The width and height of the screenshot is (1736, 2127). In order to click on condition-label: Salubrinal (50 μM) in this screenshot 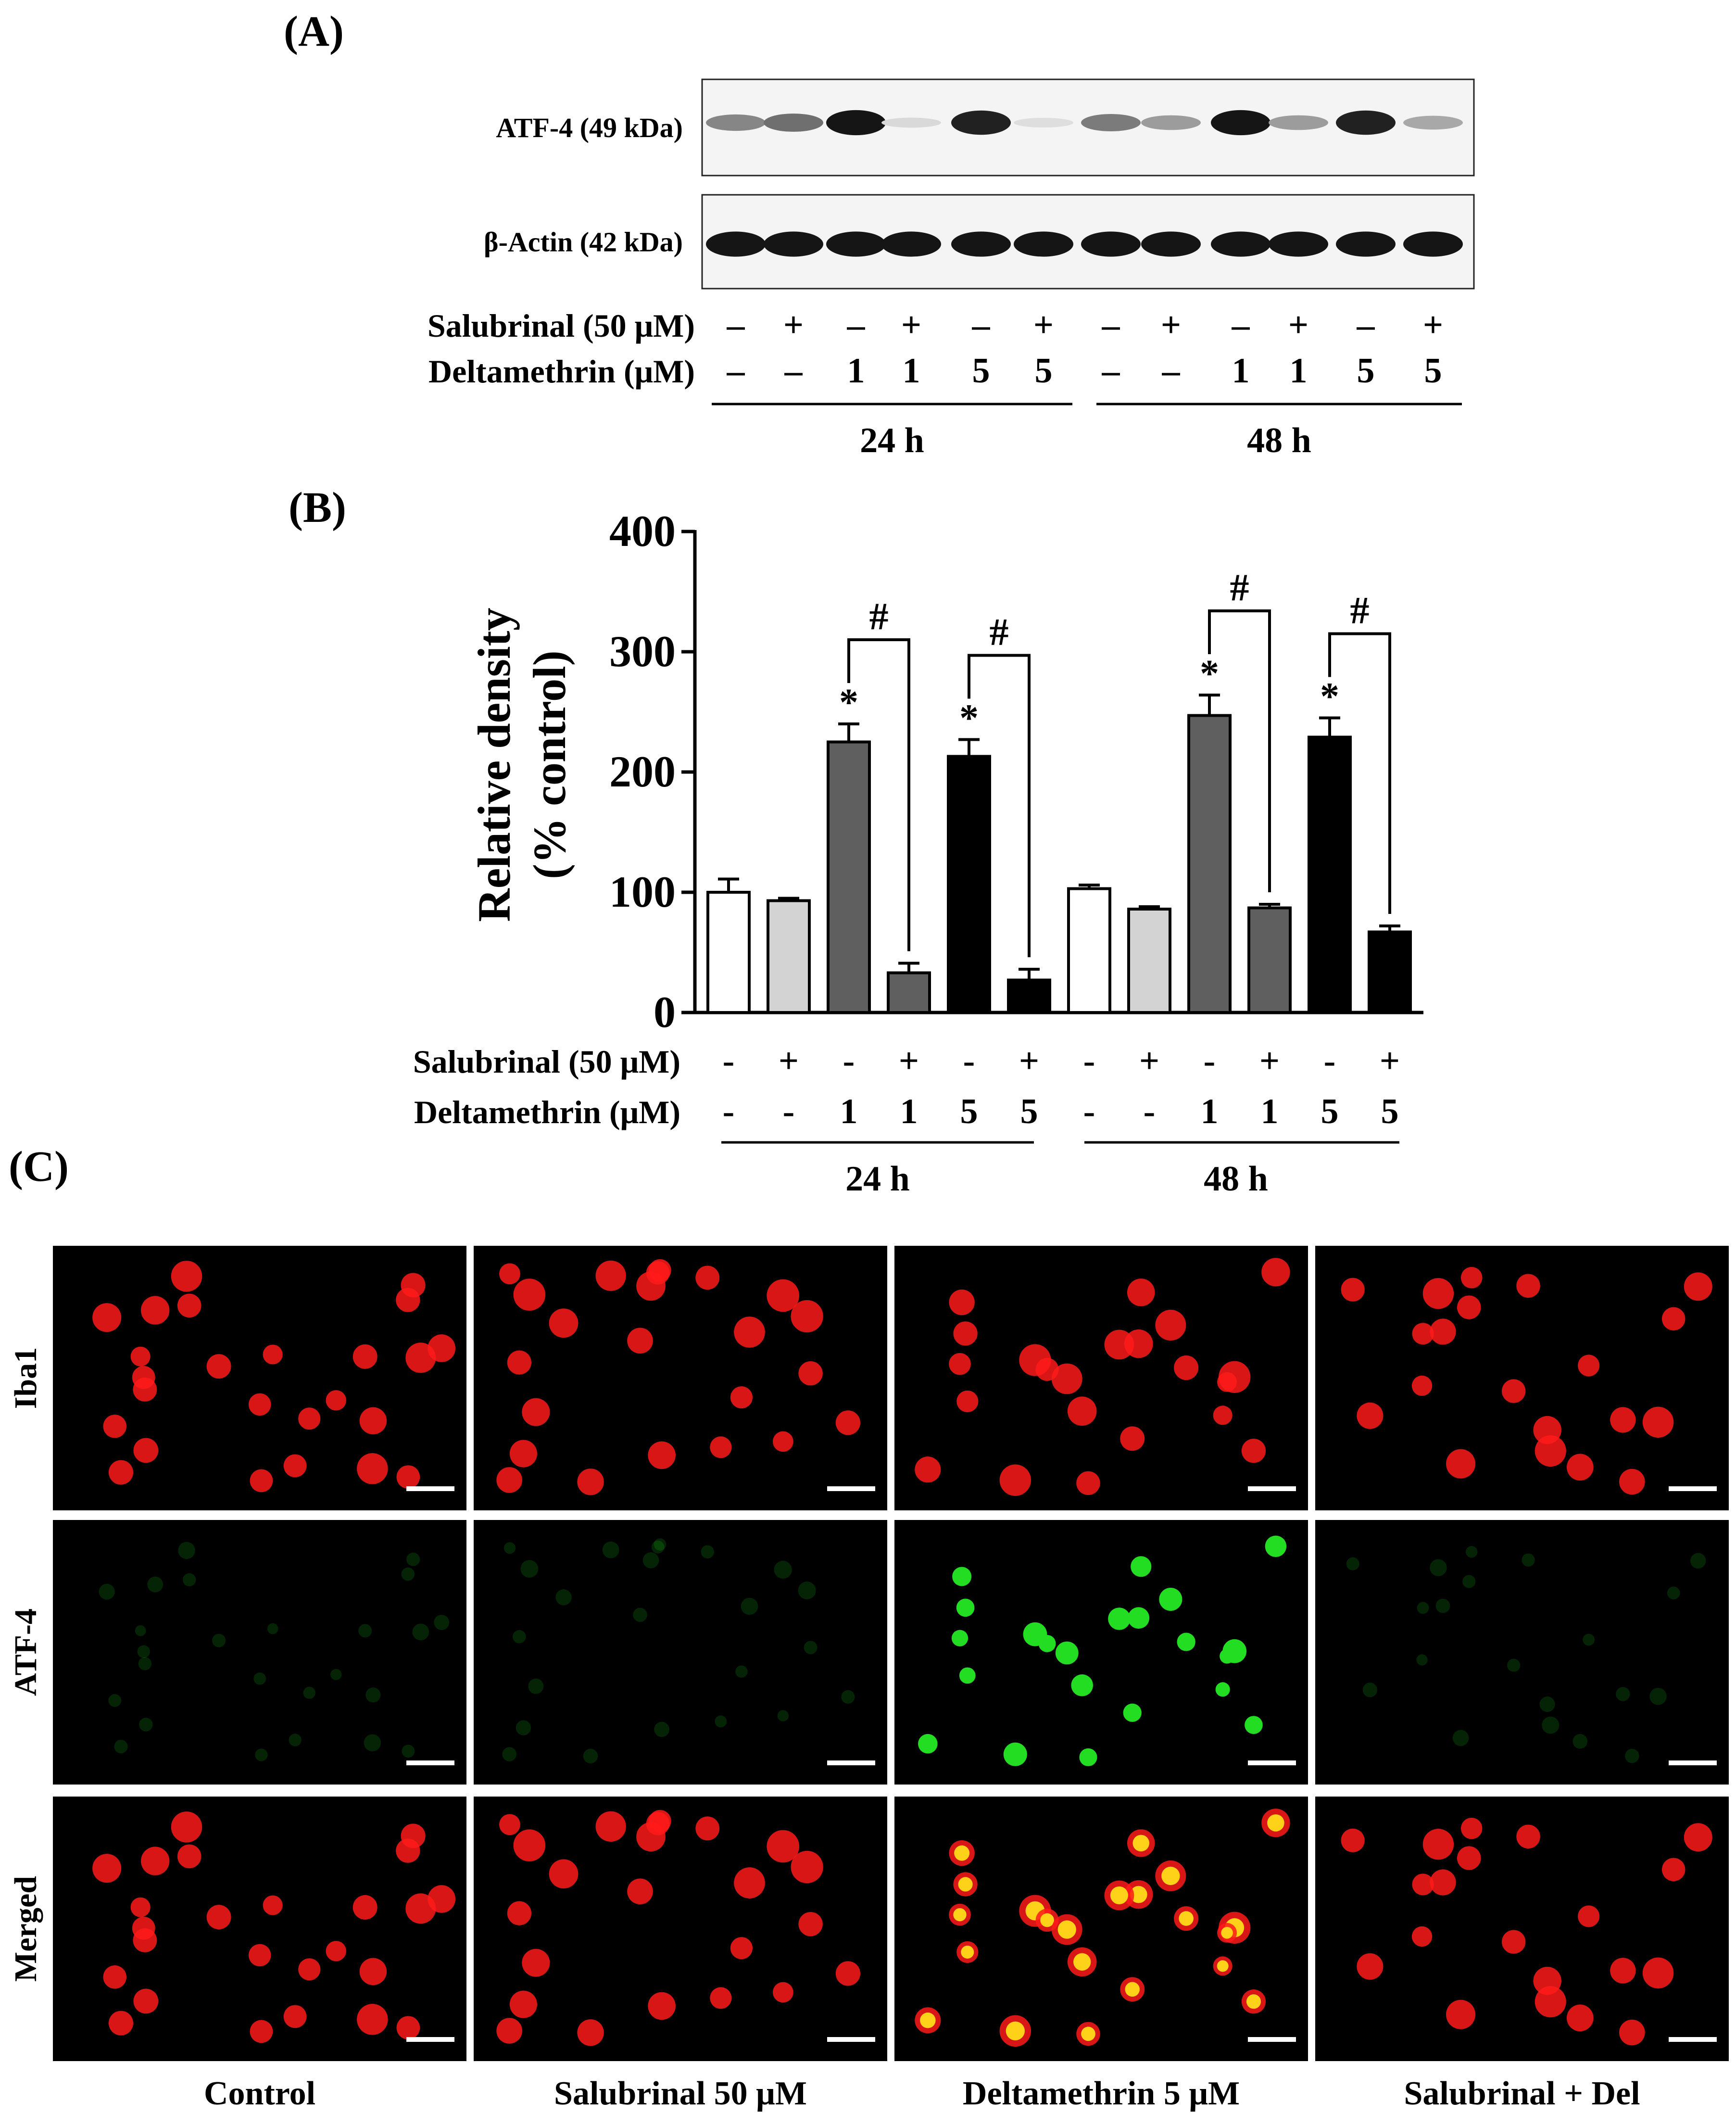, I will do `click(546, 1061)`.